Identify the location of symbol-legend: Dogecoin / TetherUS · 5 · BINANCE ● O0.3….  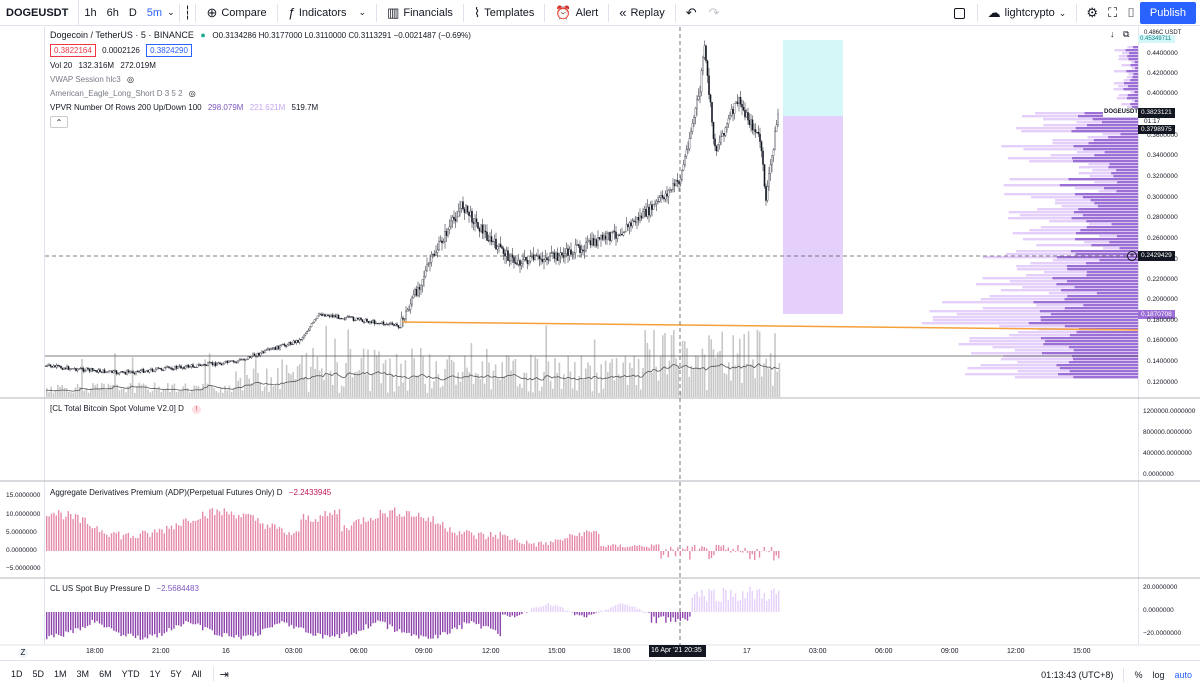
(260, 35).